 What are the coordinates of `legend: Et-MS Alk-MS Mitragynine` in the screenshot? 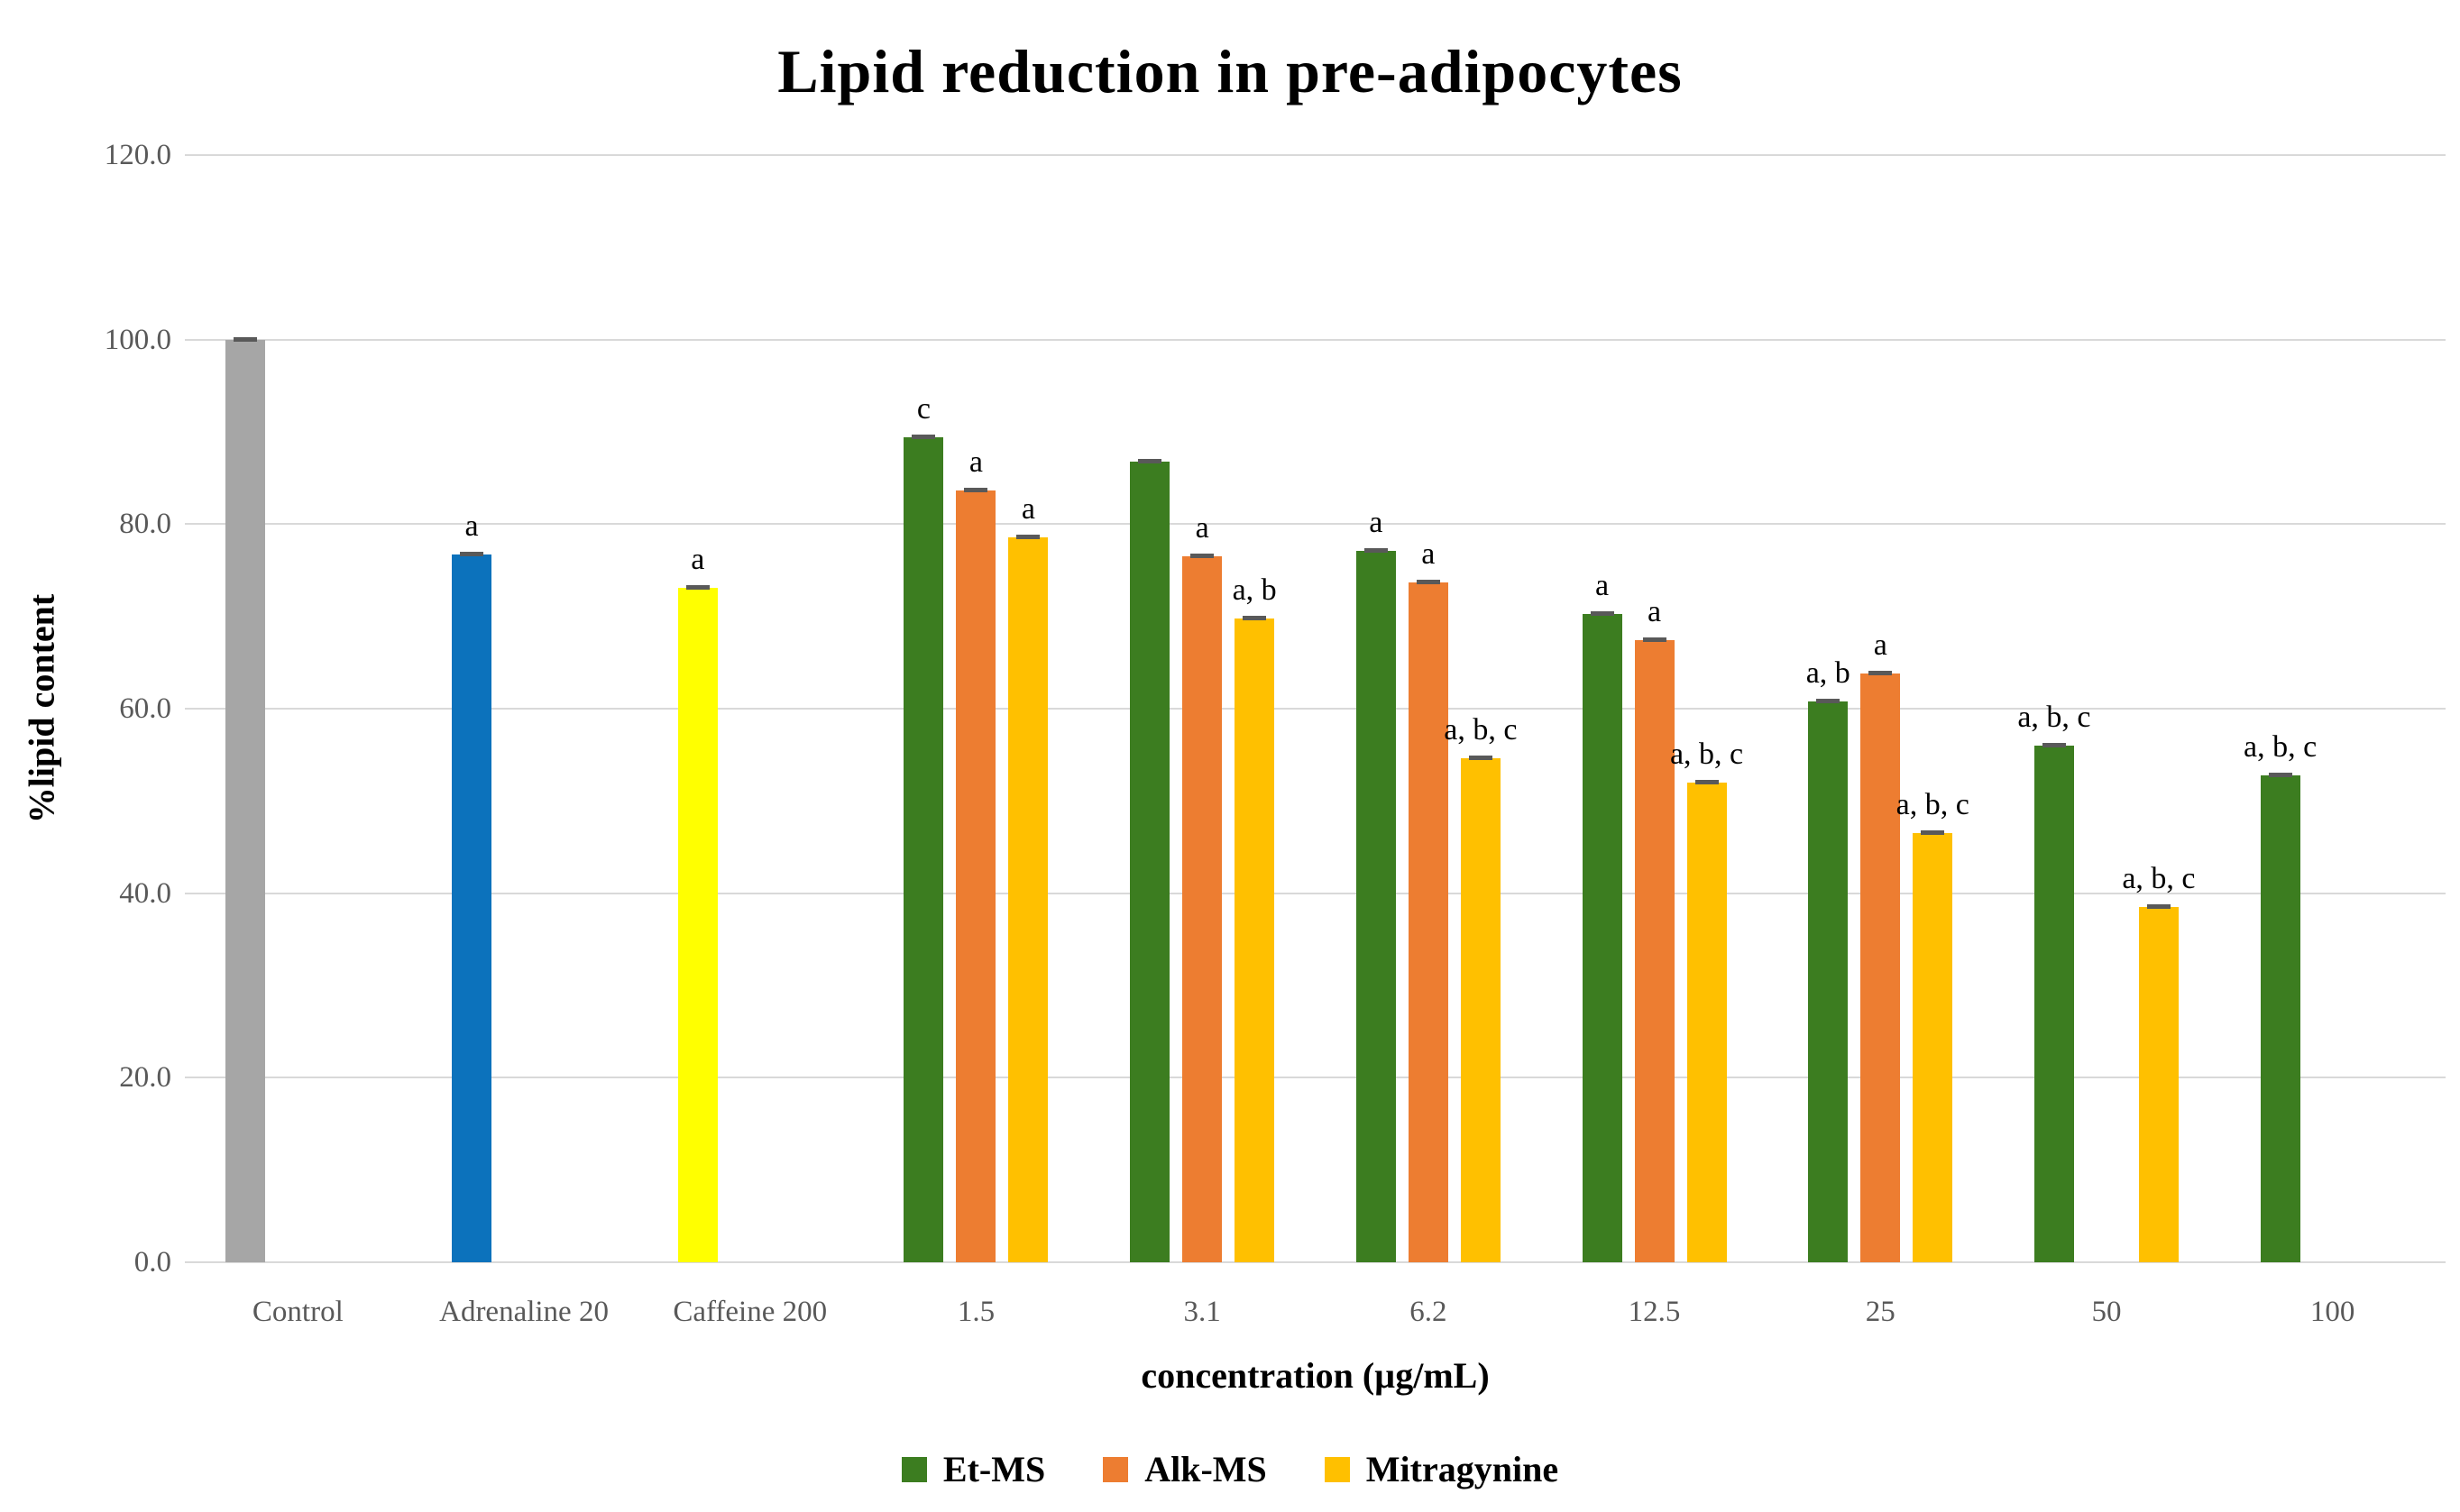 It's located at (1230, 1469).